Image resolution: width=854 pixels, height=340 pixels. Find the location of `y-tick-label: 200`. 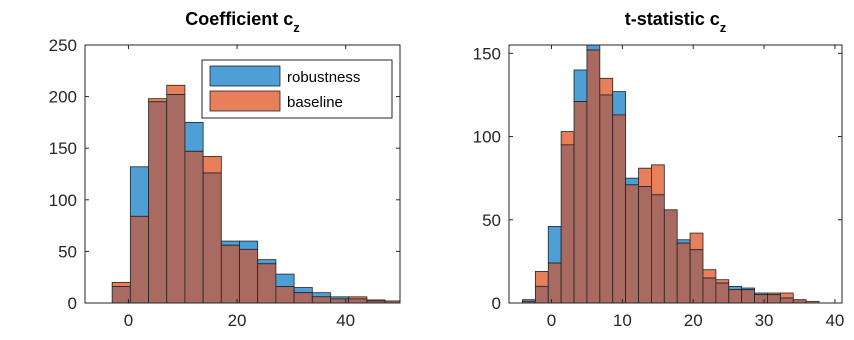

y-tick-label: 200 is located at coordinates (63, 97).